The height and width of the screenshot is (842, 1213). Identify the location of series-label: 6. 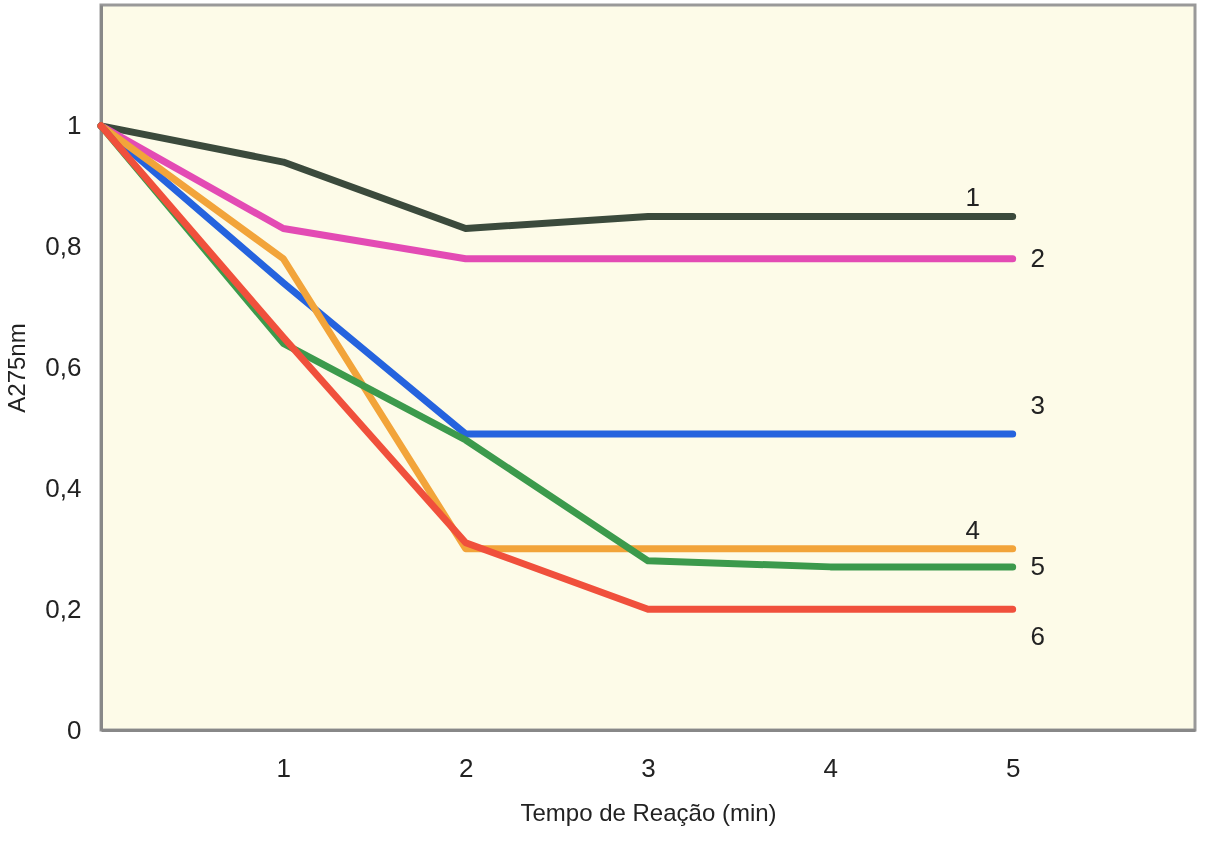
(1037, 636).